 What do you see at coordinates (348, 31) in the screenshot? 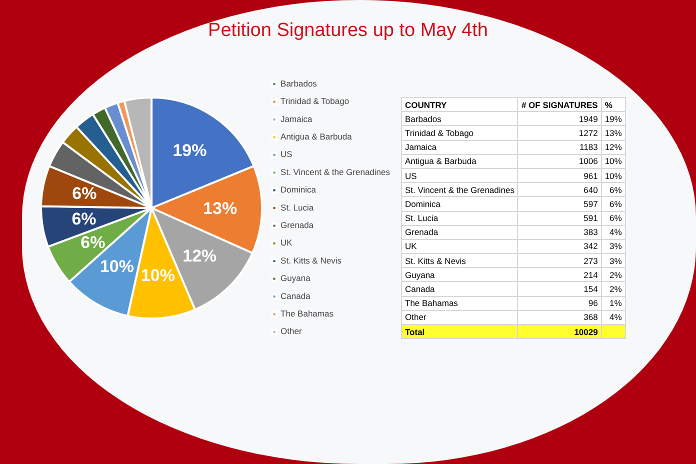
I see `chart-title: Petition Signatures up to May 4th` at bounding box center [348, 31].